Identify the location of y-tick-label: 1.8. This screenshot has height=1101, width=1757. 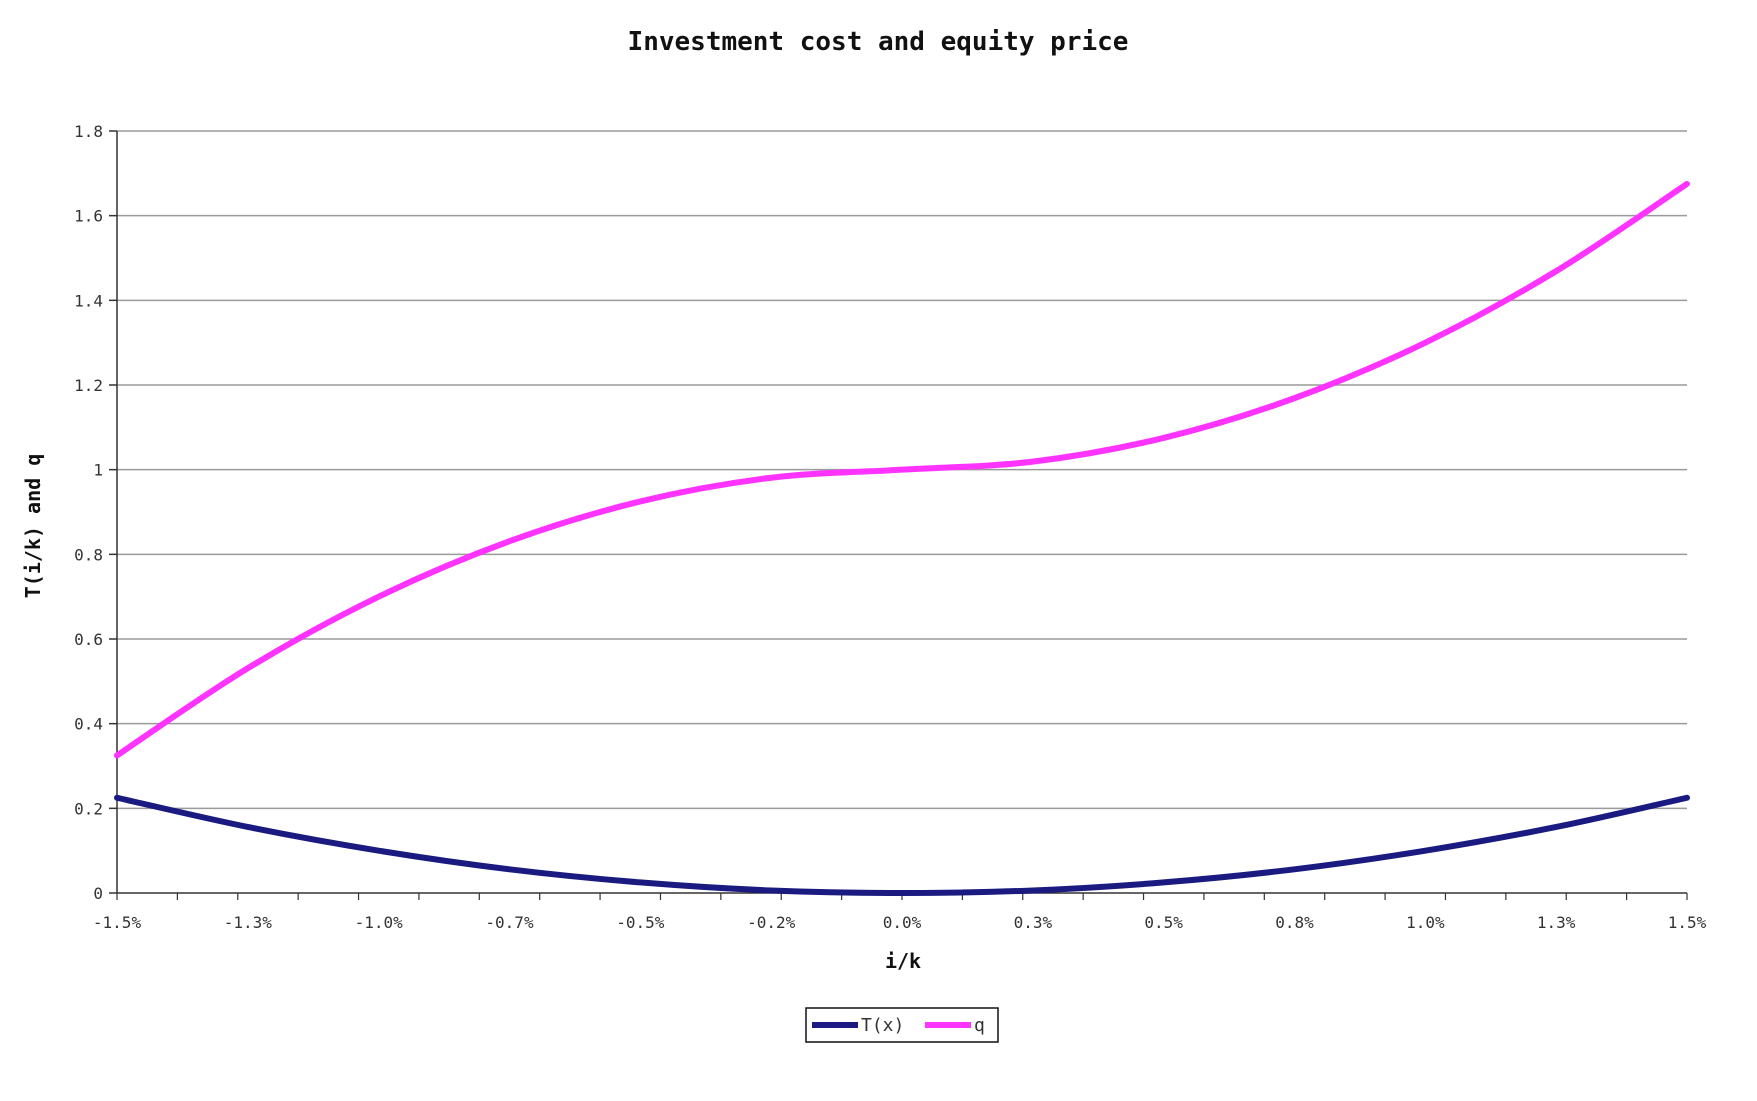
(88, 131).